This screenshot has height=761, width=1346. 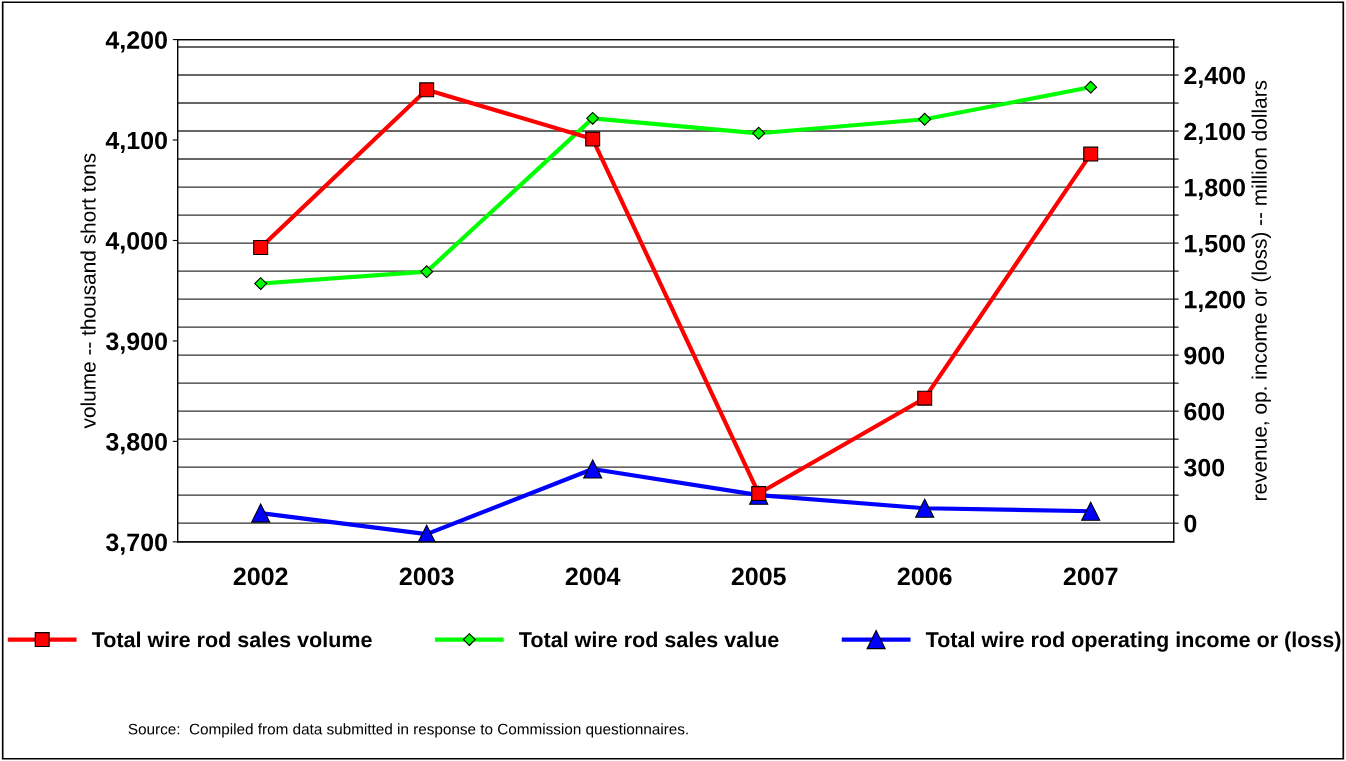 What do you see at coordinates (649, 639) in the screenshot?
I see `legend-label: Total wire rod sales value` at bounding box center [649, 639].